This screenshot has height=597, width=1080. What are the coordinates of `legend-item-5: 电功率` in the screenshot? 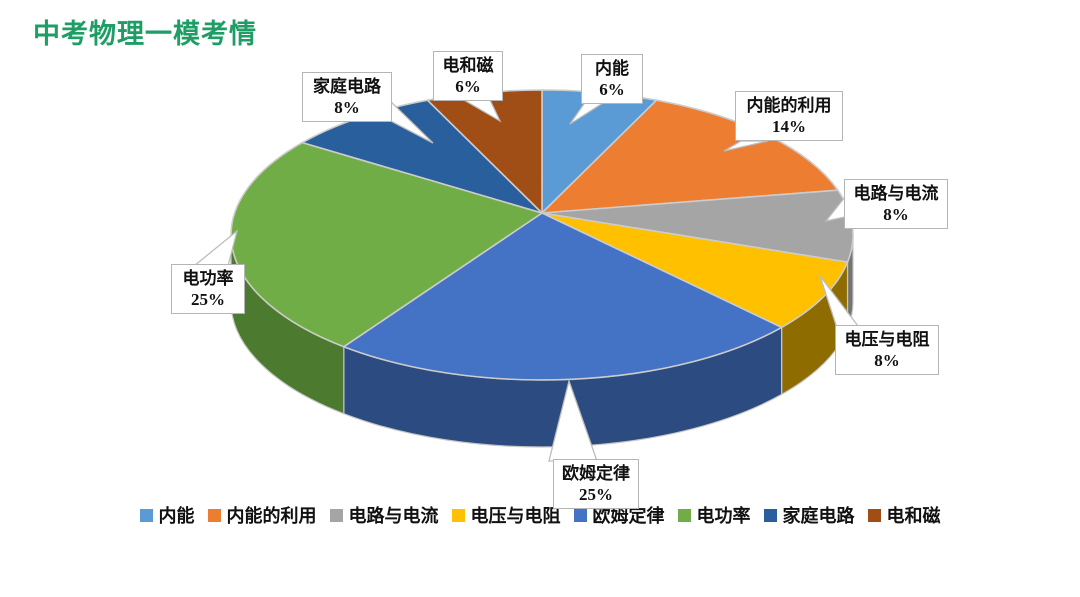 It's located at (714, 515).